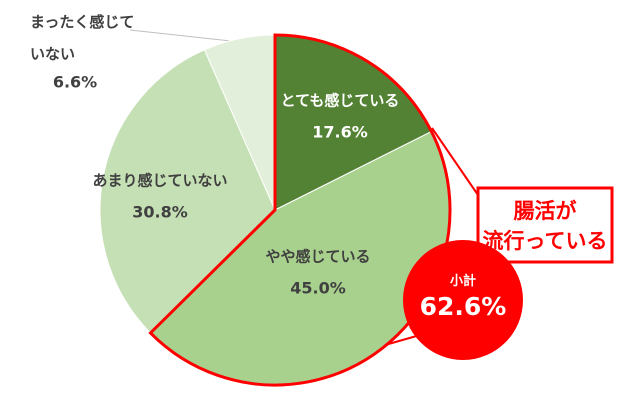 This screenshot has height=413, width=640. I want to click on category-label: やや感じている, so click(318, 256).